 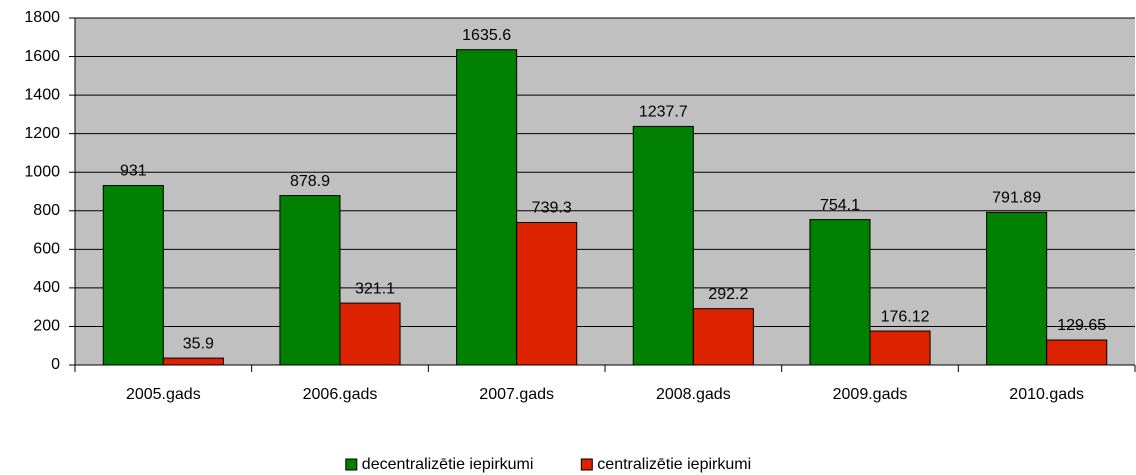 What do you see at coordinates (42, 17) in the screenshot?
I see `y-tick-label: 1800` at bounding box center [42, 17].